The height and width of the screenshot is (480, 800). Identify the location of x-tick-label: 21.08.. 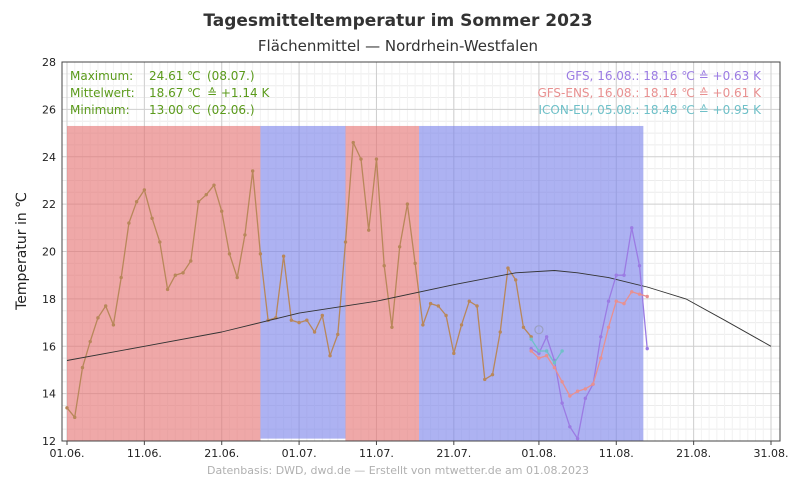
(693, 453).